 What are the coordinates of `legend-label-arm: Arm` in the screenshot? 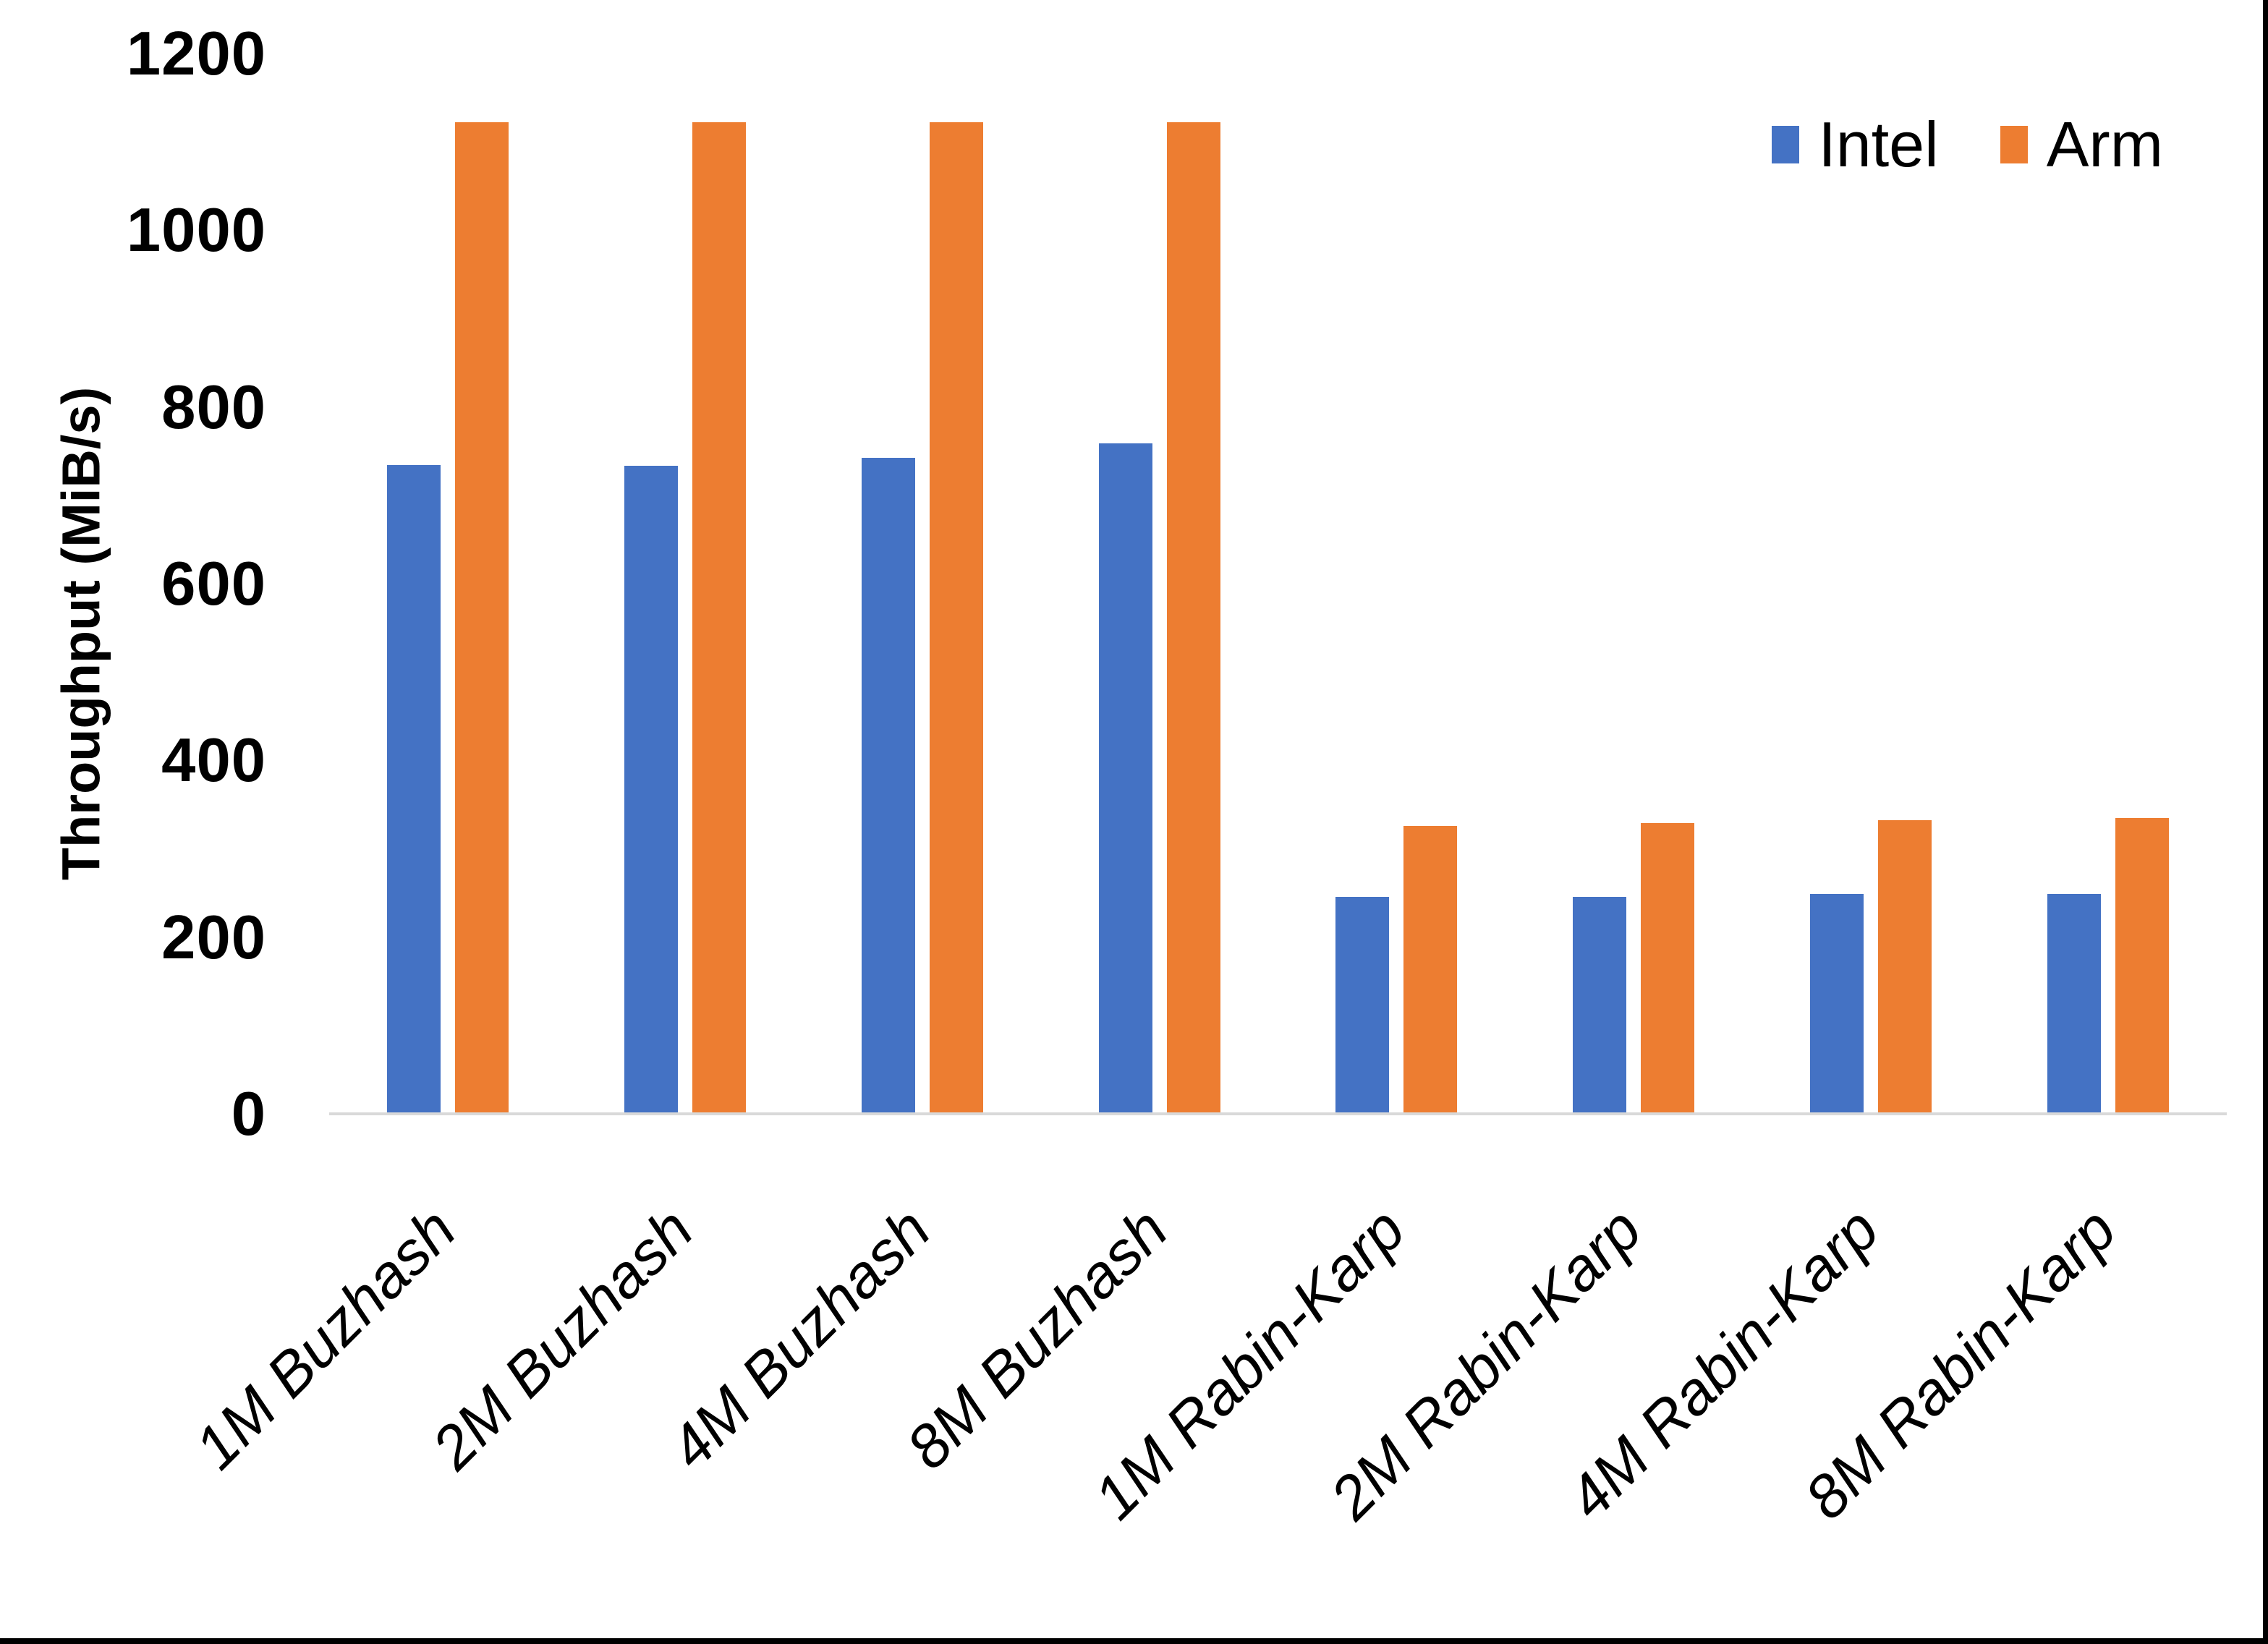 It's located at (2104, 144).